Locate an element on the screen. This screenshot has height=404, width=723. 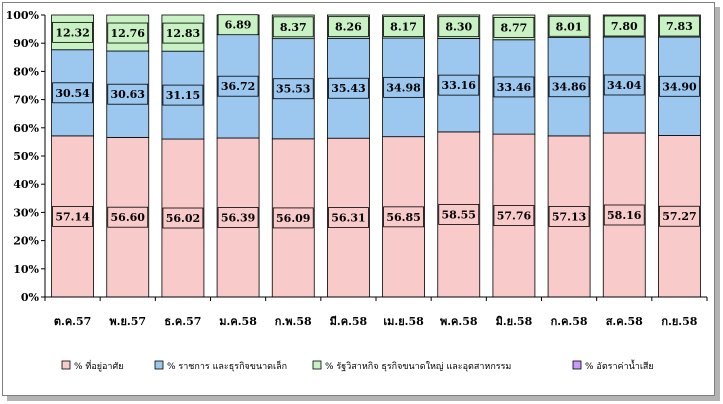
data-label-1-12: 57.27 is located at coordinates (679, 216).